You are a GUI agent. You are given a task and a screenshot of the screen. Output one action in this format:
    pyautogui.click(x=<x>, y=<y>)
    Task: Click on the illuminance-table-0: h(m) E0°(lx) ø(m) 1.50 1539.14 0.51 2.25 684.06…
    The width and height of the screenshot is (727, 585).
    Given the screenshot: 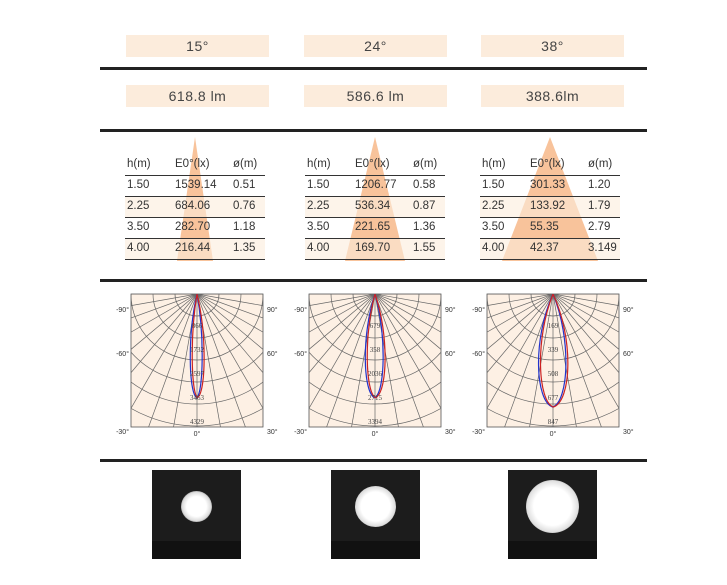 What is the action you would take?
    pyautogui.click(x=195, y=201)
    